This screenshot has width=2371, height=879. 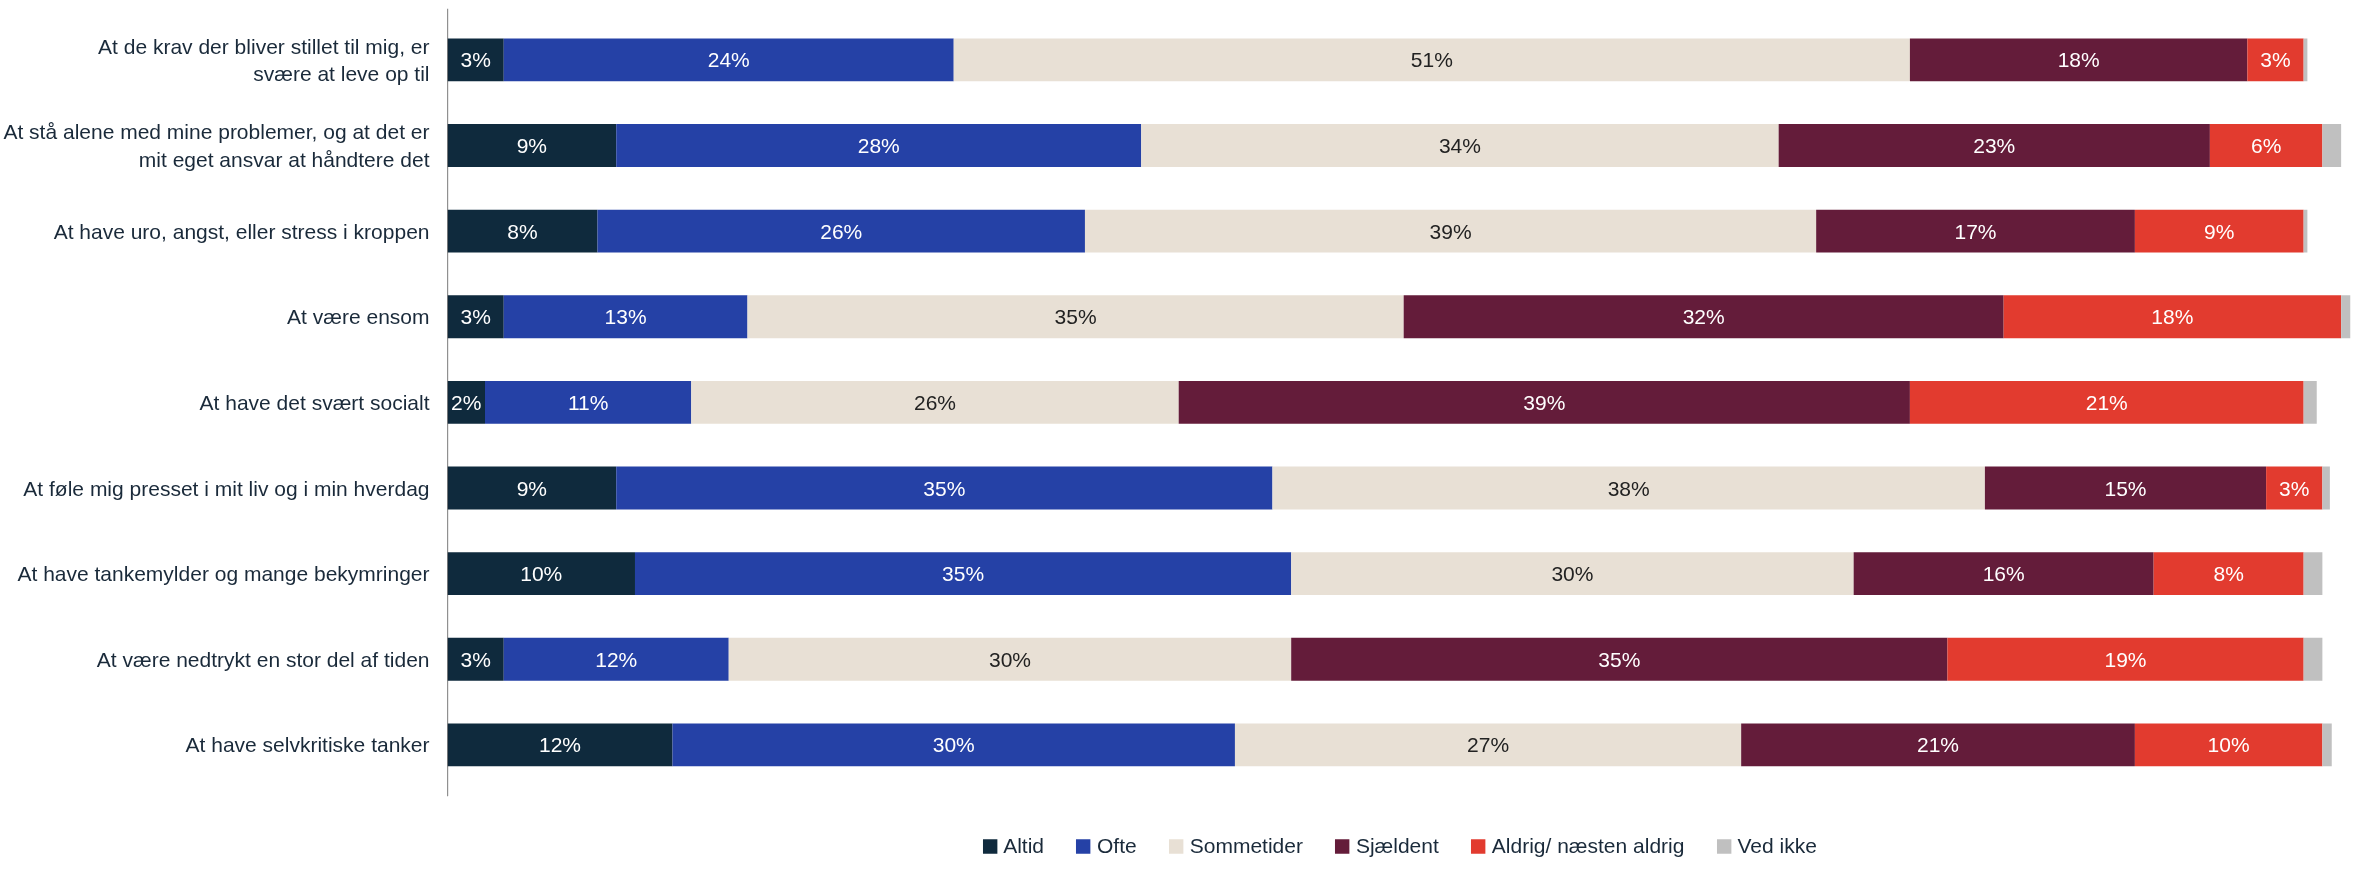 I want to click on y-tick-label: At have det svært socialt, so click(x=314, y=402).